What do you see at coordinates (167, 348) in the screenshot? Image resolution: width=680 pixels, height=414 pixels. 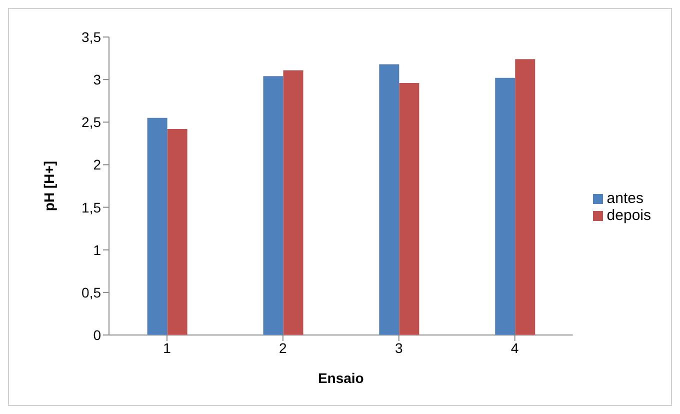 I see `x-tick-label: 1` at bounding box center [167, 348].